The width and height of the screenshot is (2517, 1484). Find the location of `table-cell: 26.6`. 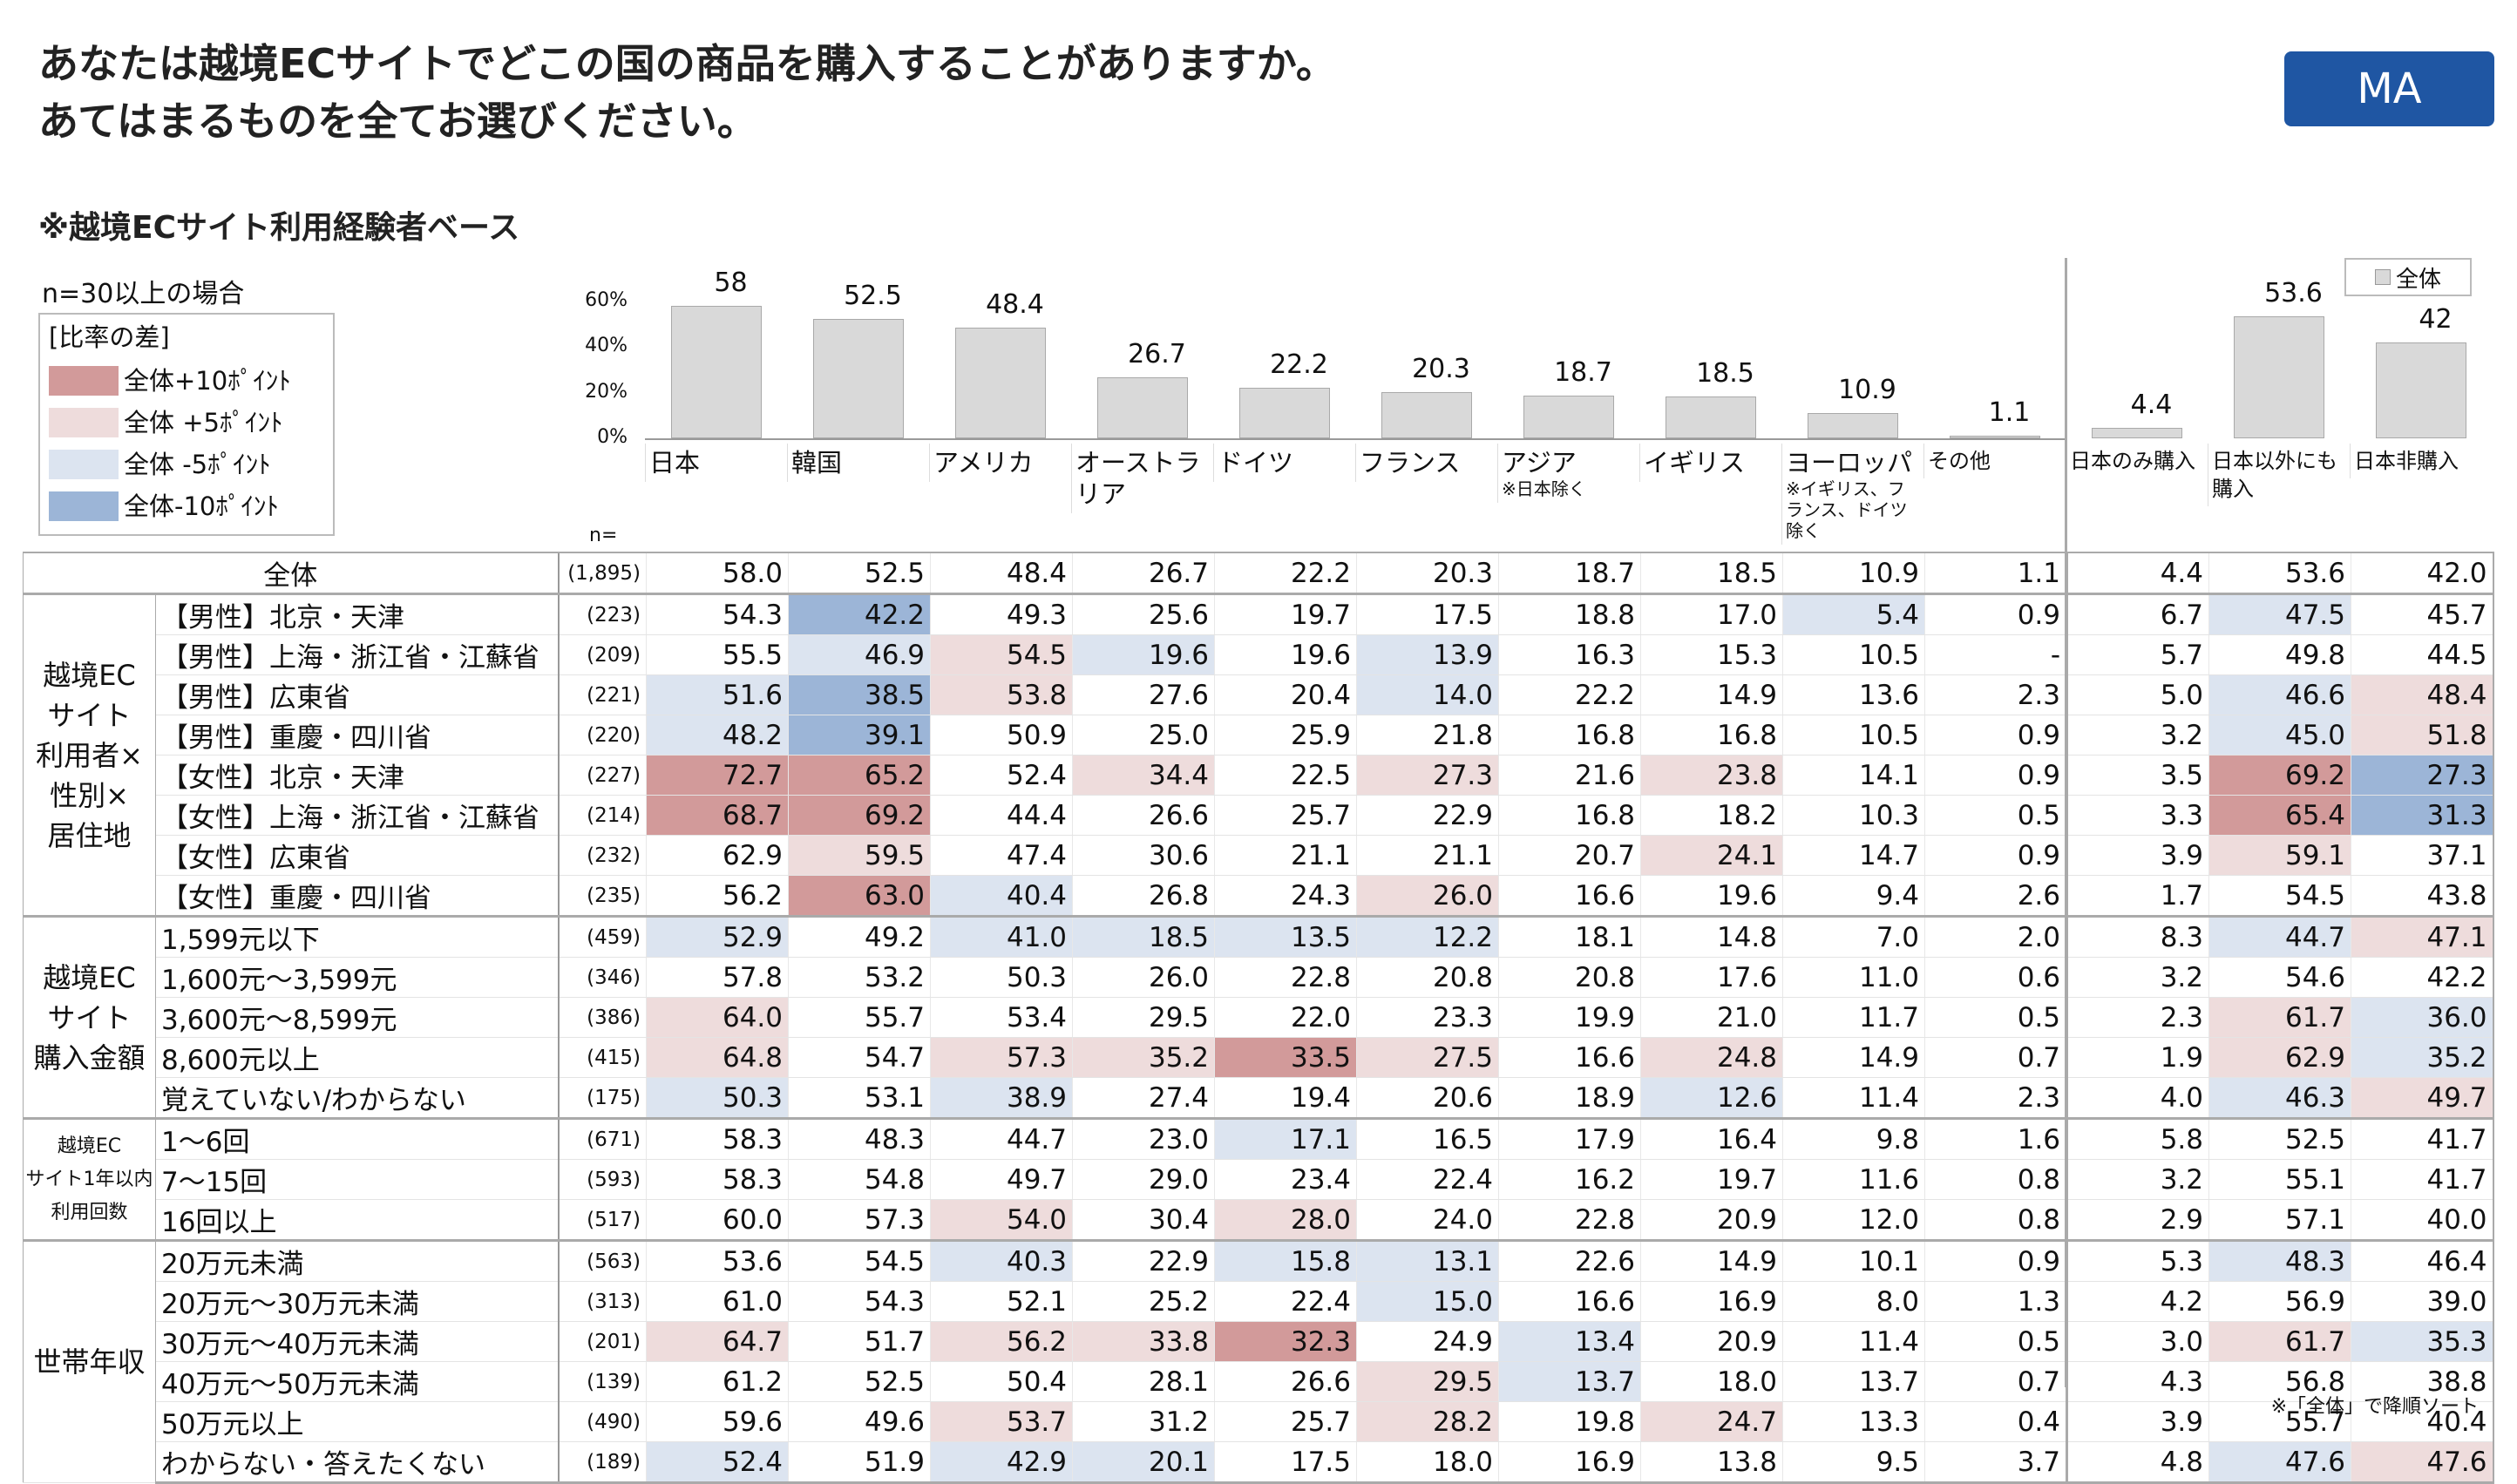

table-cell: 26.6 is located at coordinates (1143, 815).